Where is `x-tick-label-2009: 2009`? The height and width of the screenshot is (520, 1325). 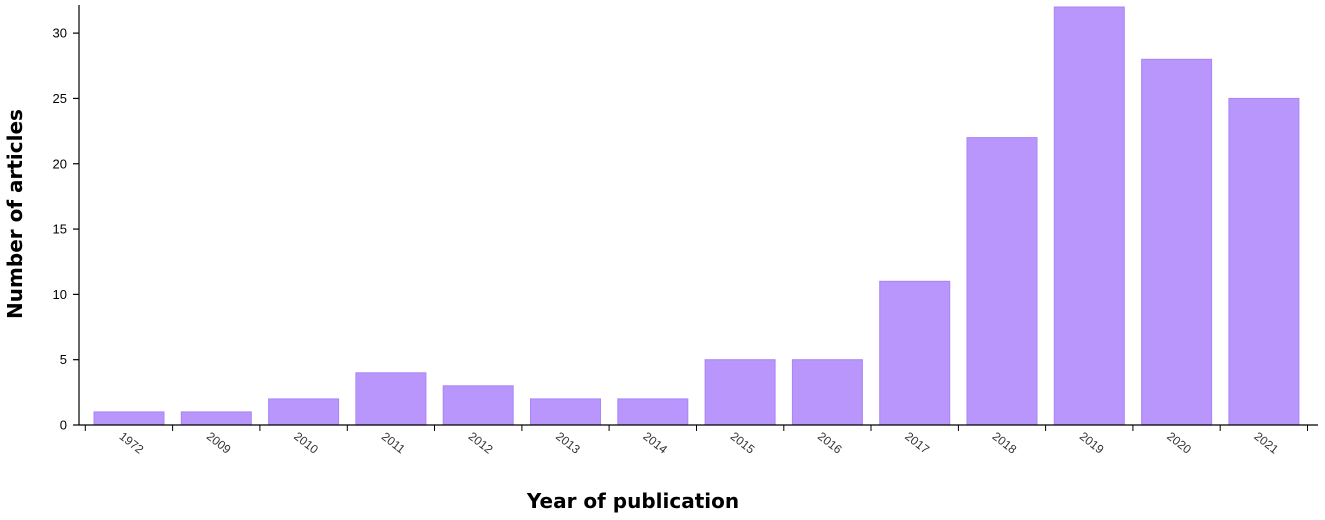
x-tick-label-2009: 2009 is located at coordinates (219, 443).